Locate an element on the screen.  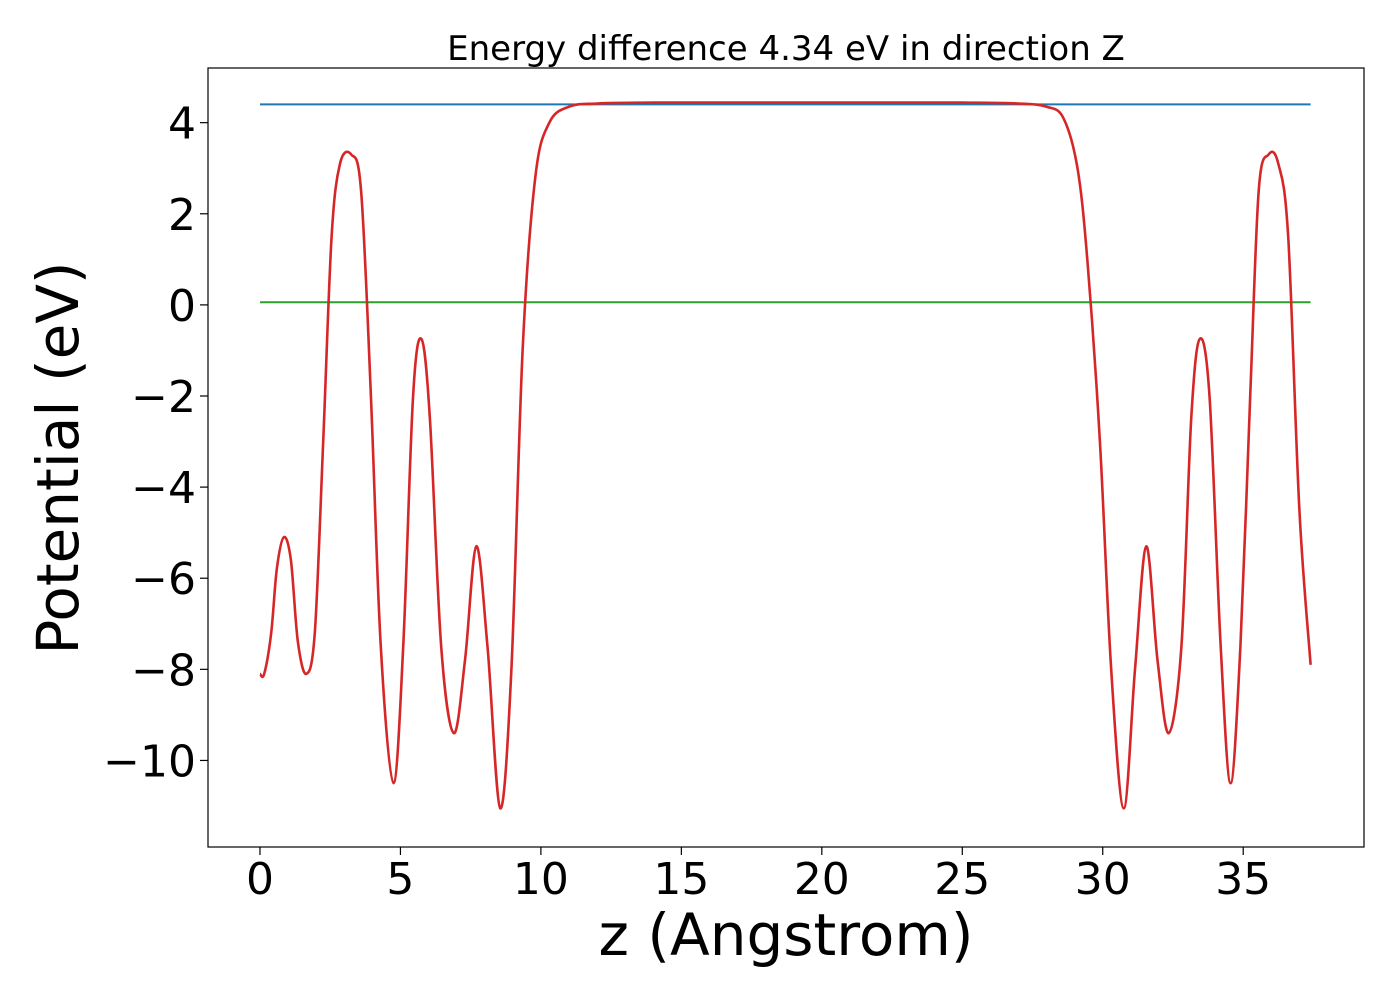
y-tick-label: −4 is located at coordinates (163, 488).